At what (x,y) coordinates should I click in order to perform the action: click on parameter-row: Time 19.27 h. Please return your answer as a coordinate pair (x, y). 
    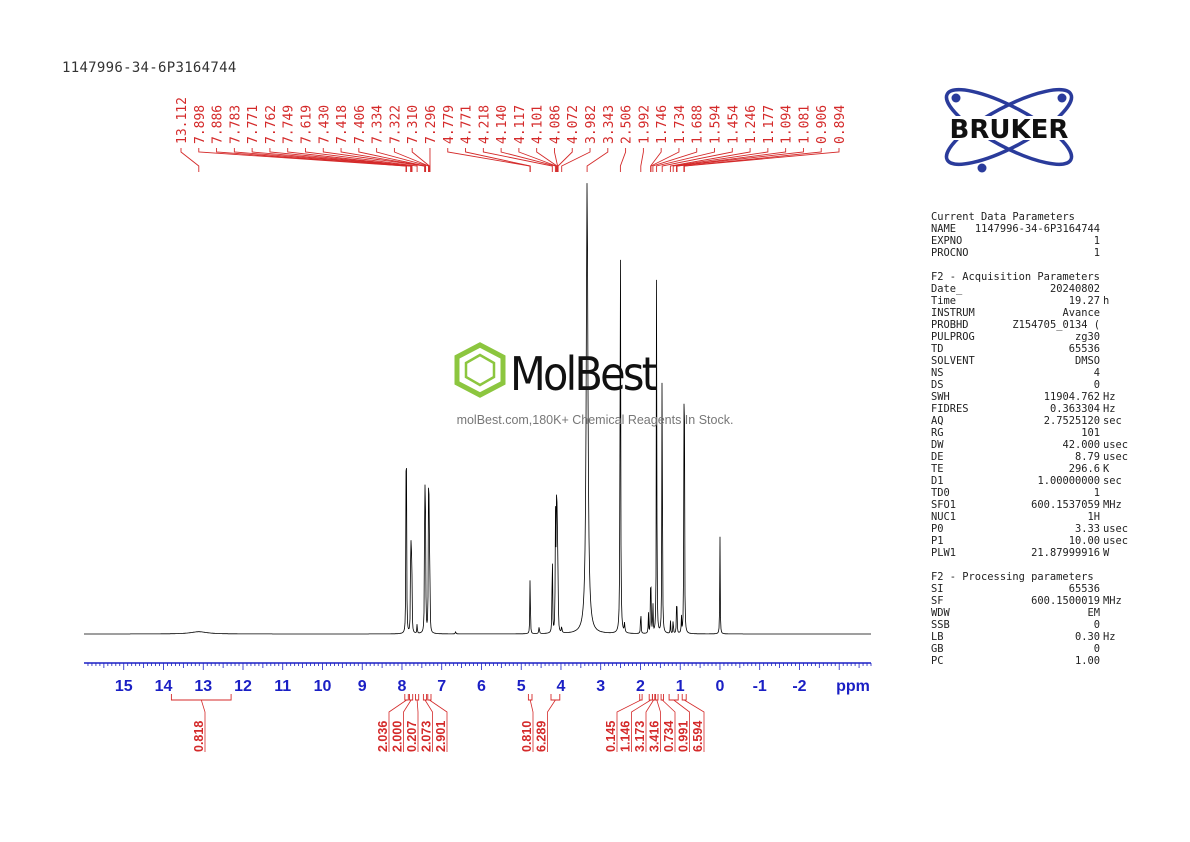
    Looking at the image, I should click on (1031, 301).